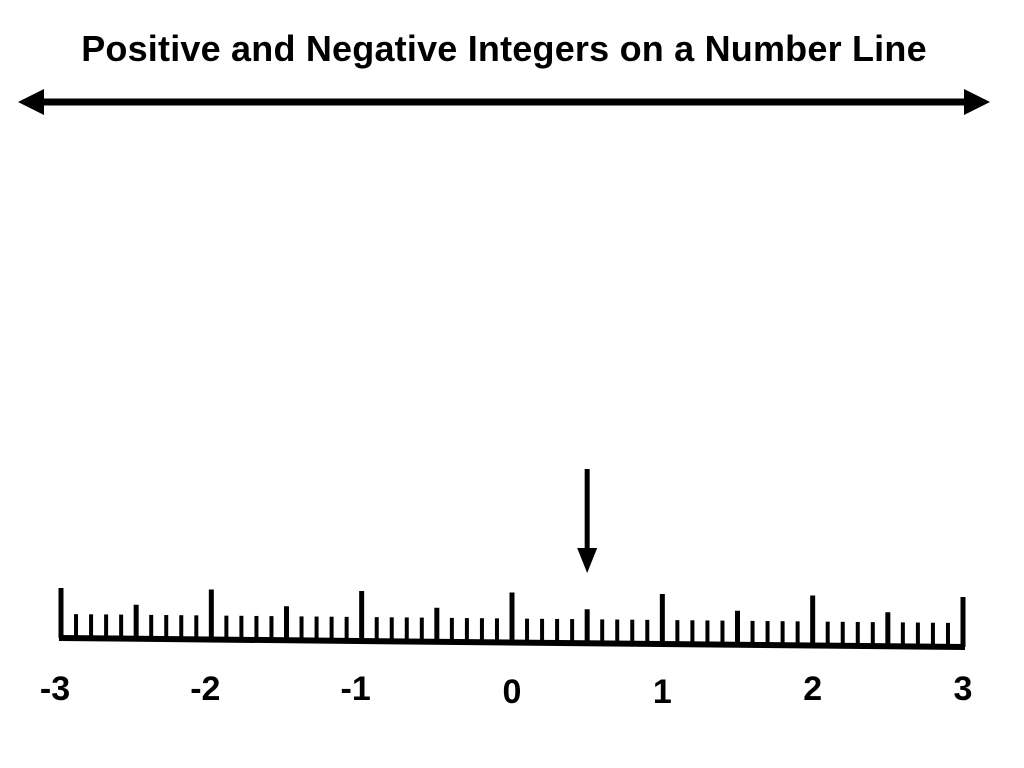 The image size is (1024, 768). I want to click on down-arrow-icon, so click(587, 521).